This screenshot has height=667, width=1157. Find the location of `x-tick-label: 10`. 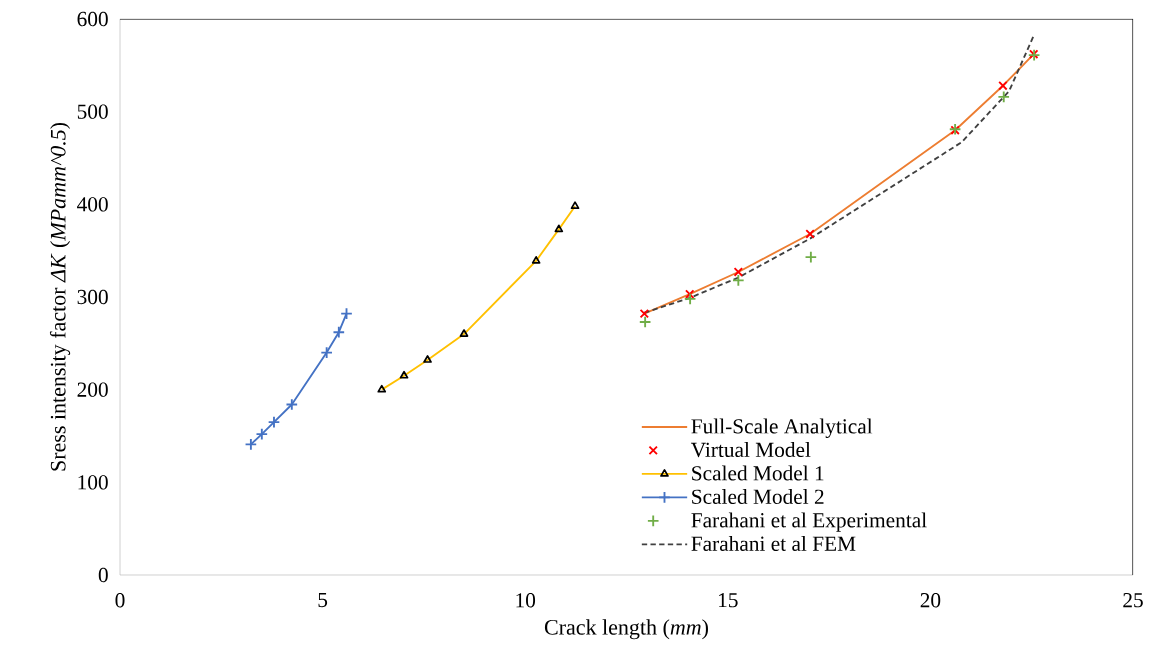

x-tick-label: 10 is located at coordinates (526, 600).